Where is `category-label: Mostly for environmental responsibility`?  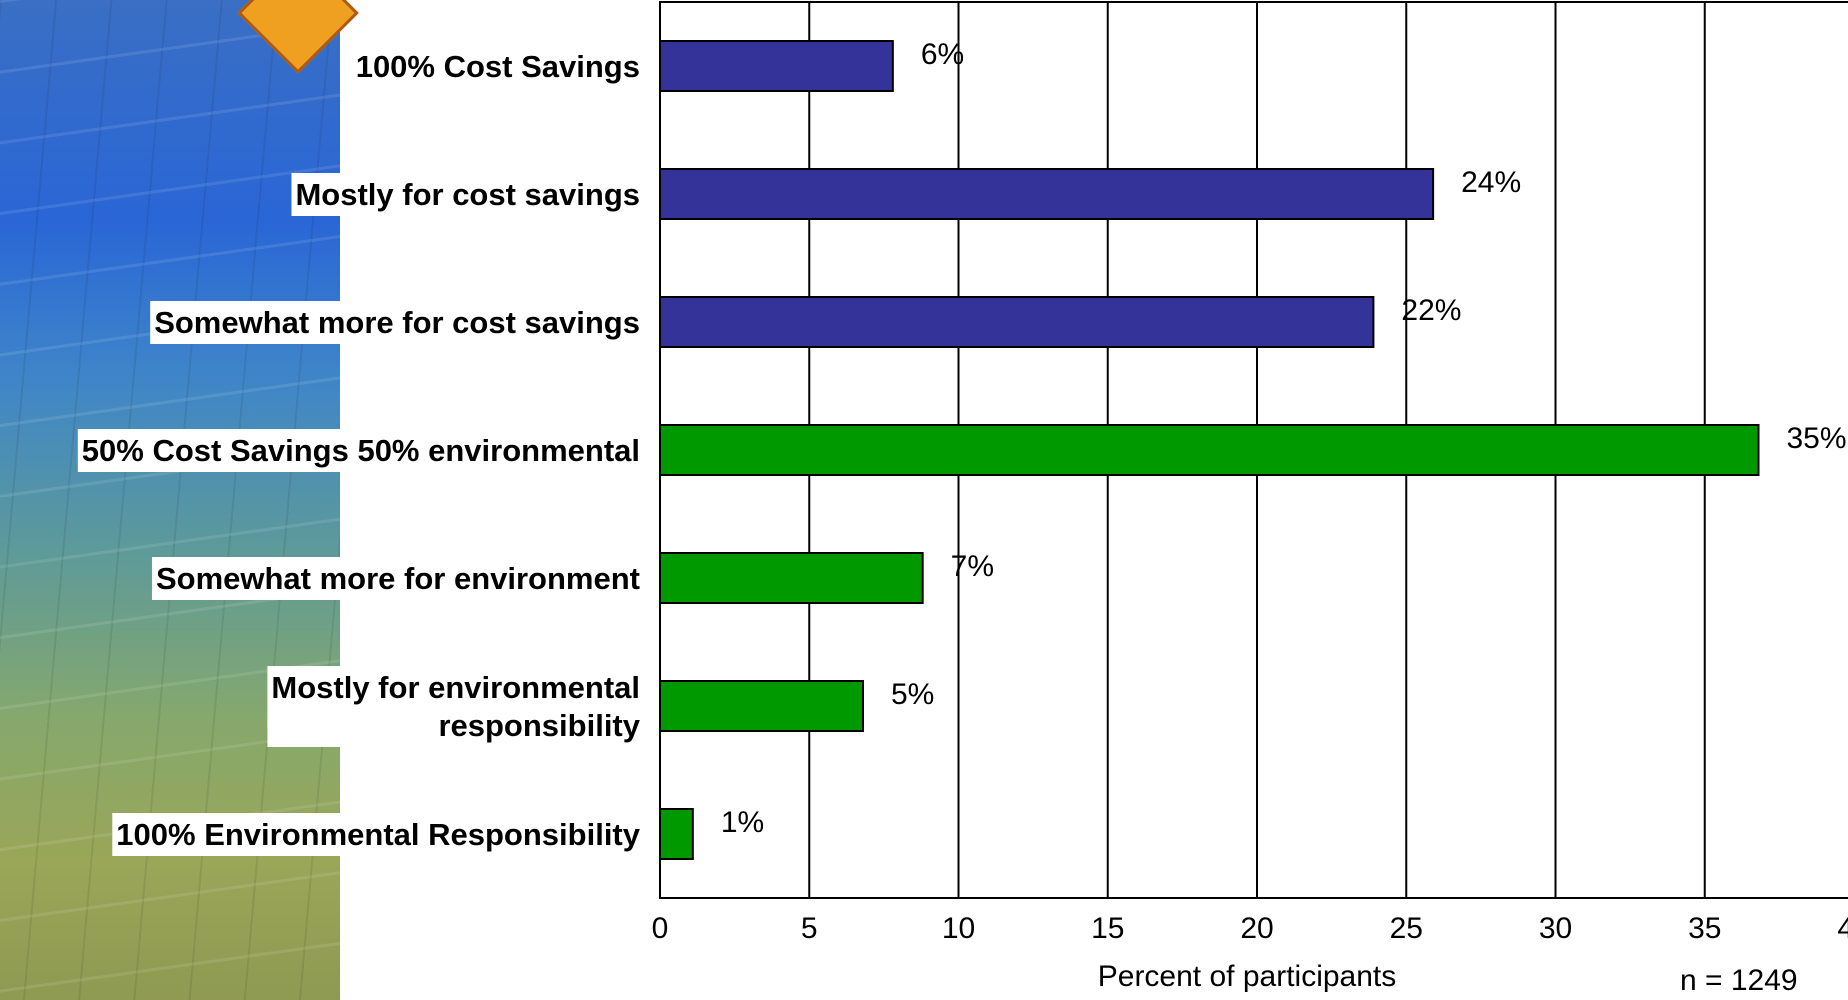
category-label: Mostly for environmental responsibility is located at coordinates (455, 706).